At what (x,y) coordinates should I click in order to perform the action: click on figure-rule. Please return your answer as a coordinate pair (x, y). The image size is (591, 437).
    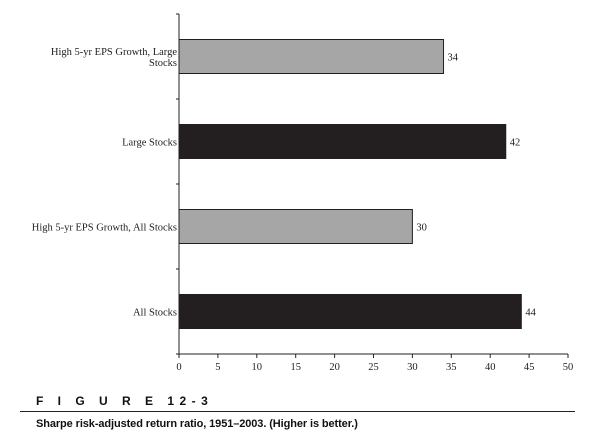
    Looking at the image, I should click on (297, 411).